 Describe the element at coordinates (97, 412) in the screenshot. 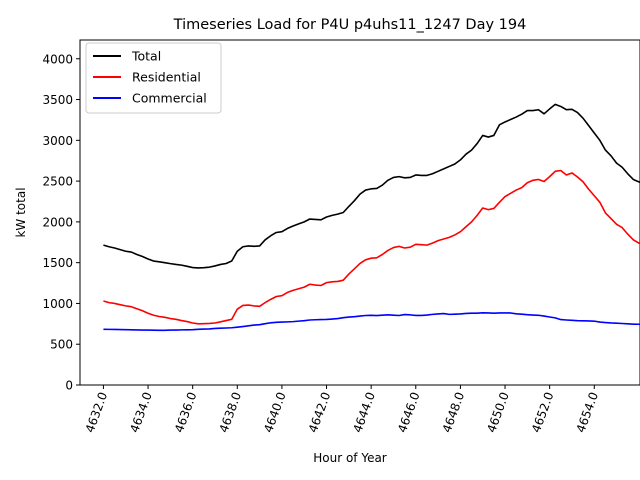

I see `x-tick-label: 4632.0` at that location.